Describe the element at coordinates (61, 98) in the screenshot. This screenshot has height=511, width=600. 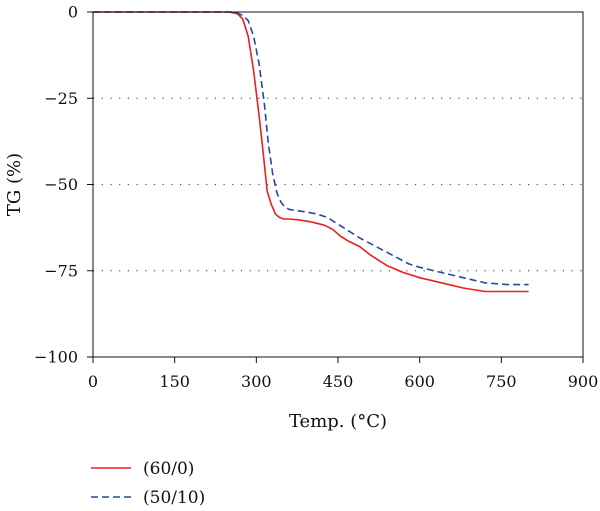
I see `y-tick-label: −25` at that location.